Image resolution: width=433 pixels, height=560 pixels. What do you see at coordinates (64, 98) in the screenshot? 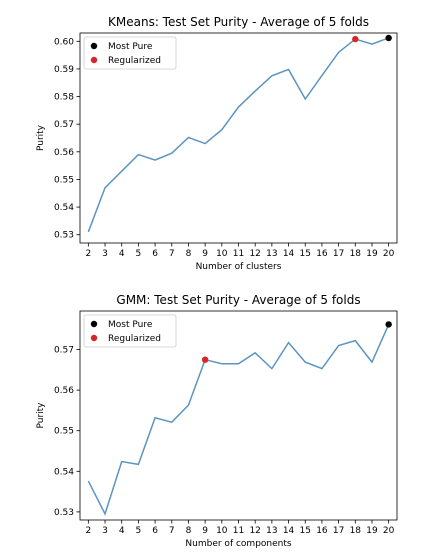
I see `y-tick-label: 0.58` at bounding box center [64, 98].